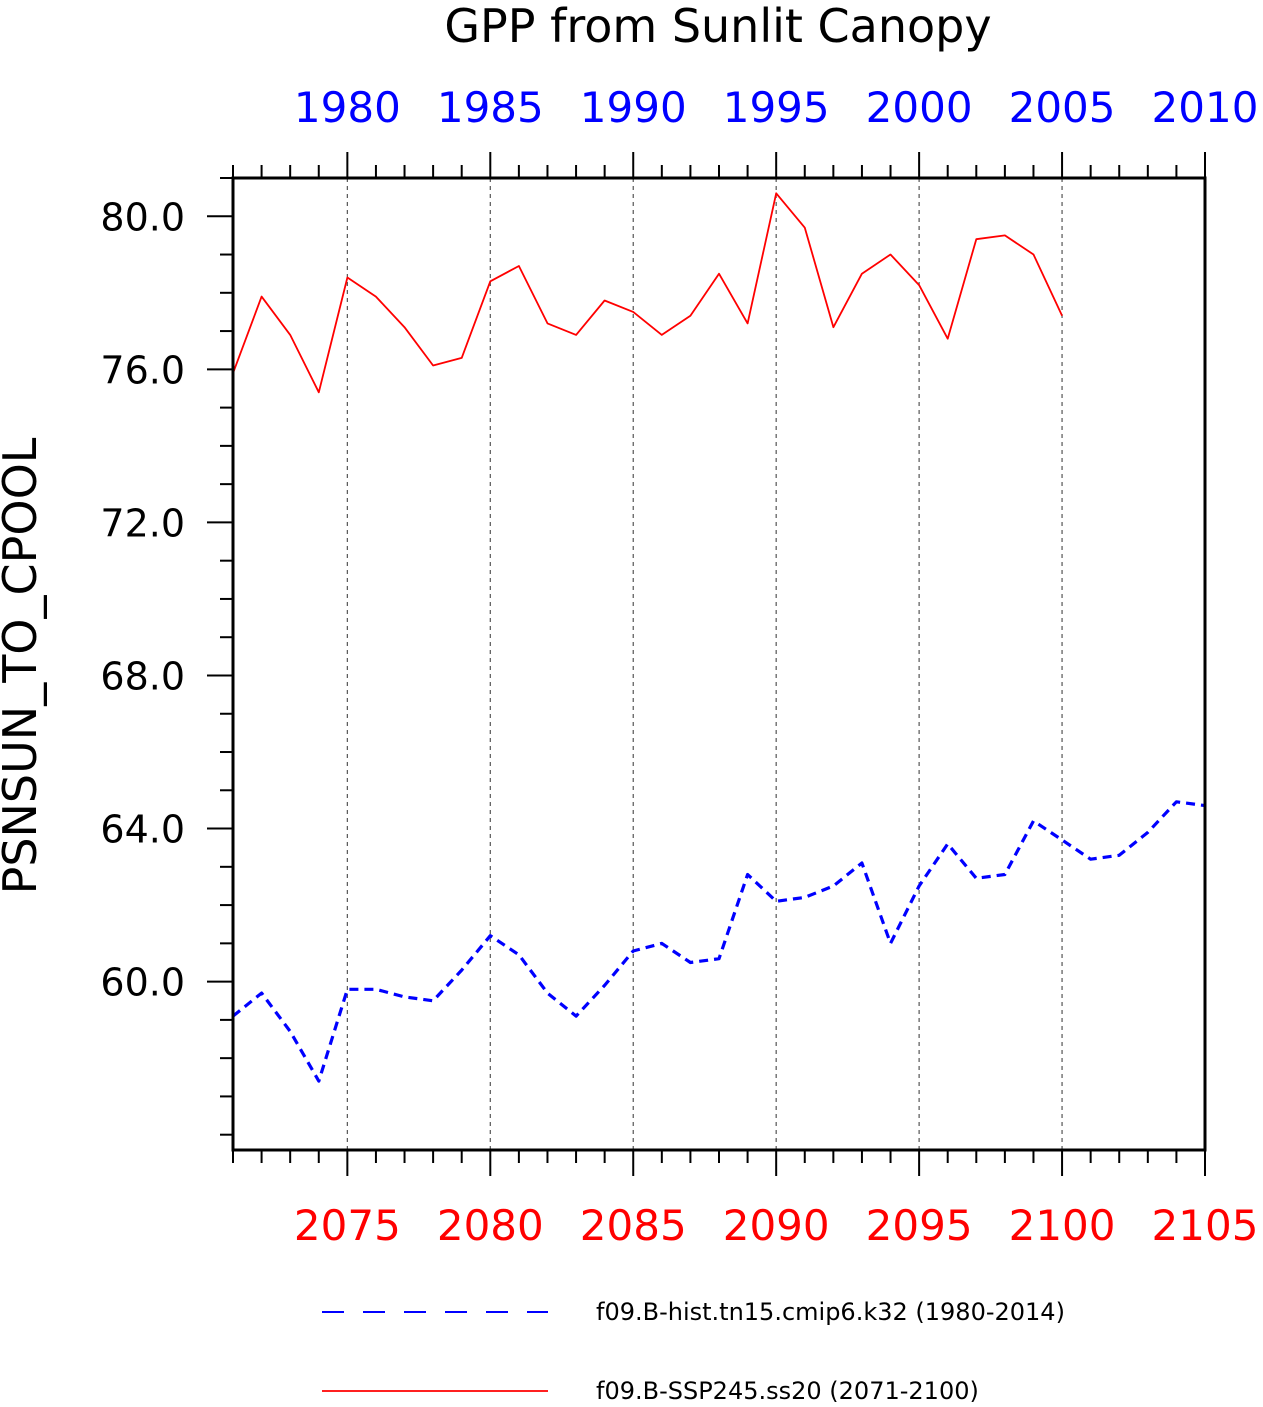  What do you see at coordinates (142, 983) in the screenshot?
I see `y-tick-label: 60.0` at bounding box center [142, 983].